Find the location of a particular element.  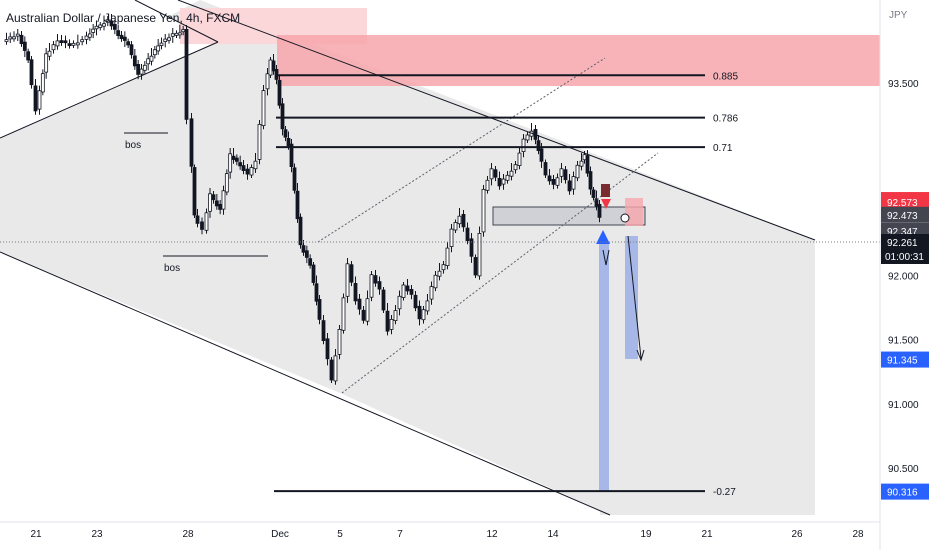

channel-left-slant is located at coordinates (176, 21).